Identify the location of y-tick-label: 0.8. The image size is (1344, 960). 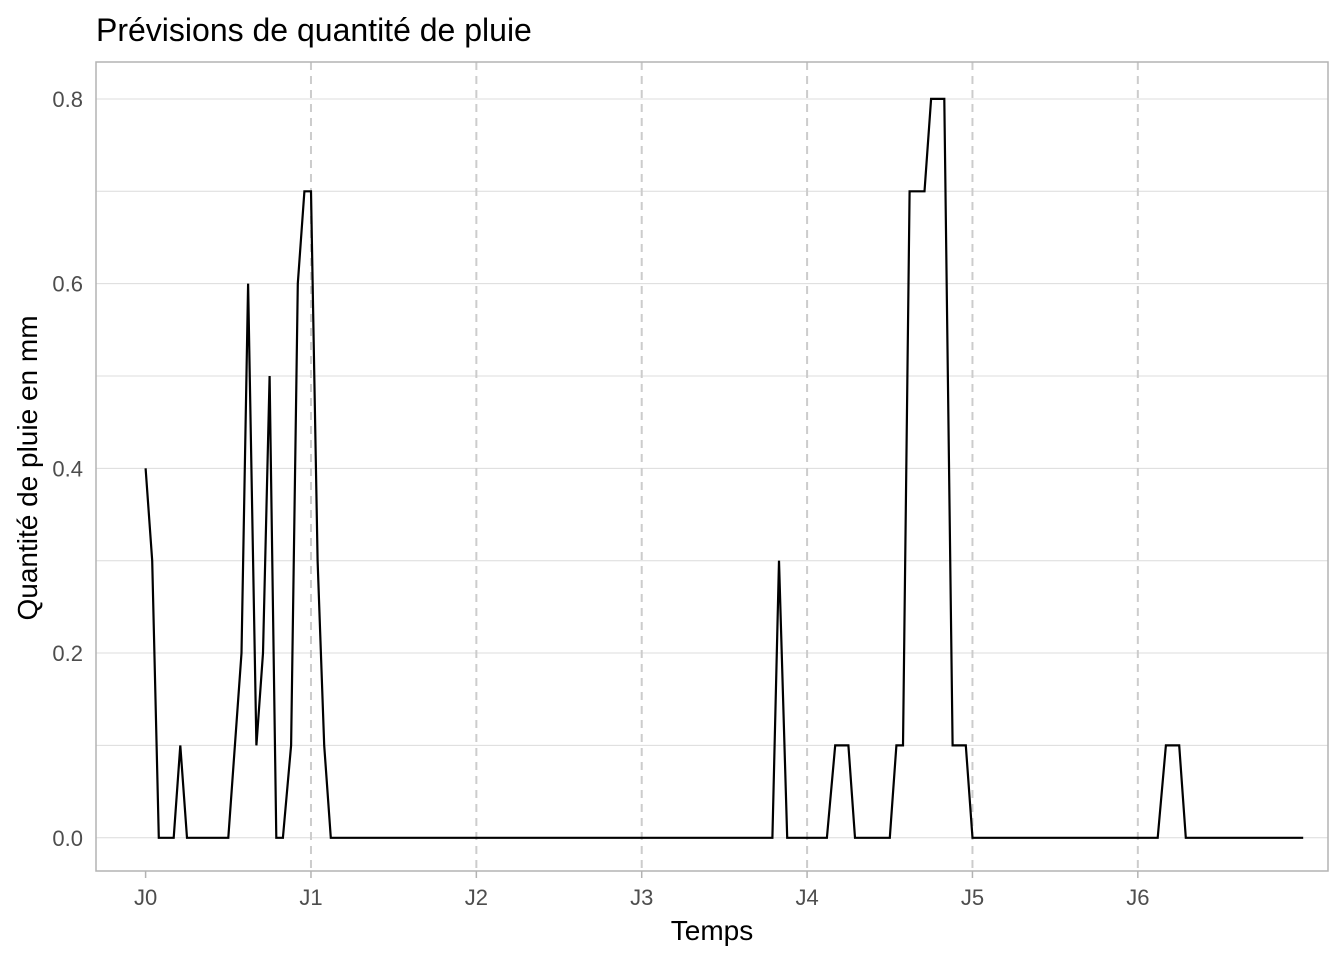
(67, 99).